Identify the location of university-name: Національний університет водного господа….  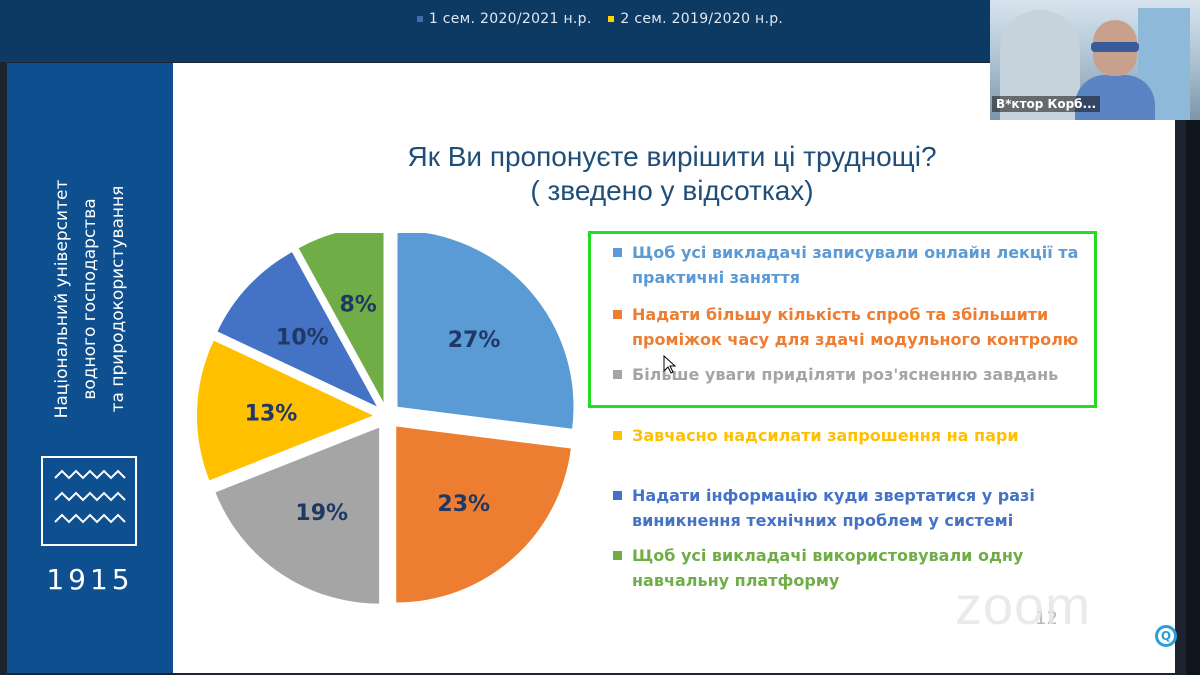
(90, 299).